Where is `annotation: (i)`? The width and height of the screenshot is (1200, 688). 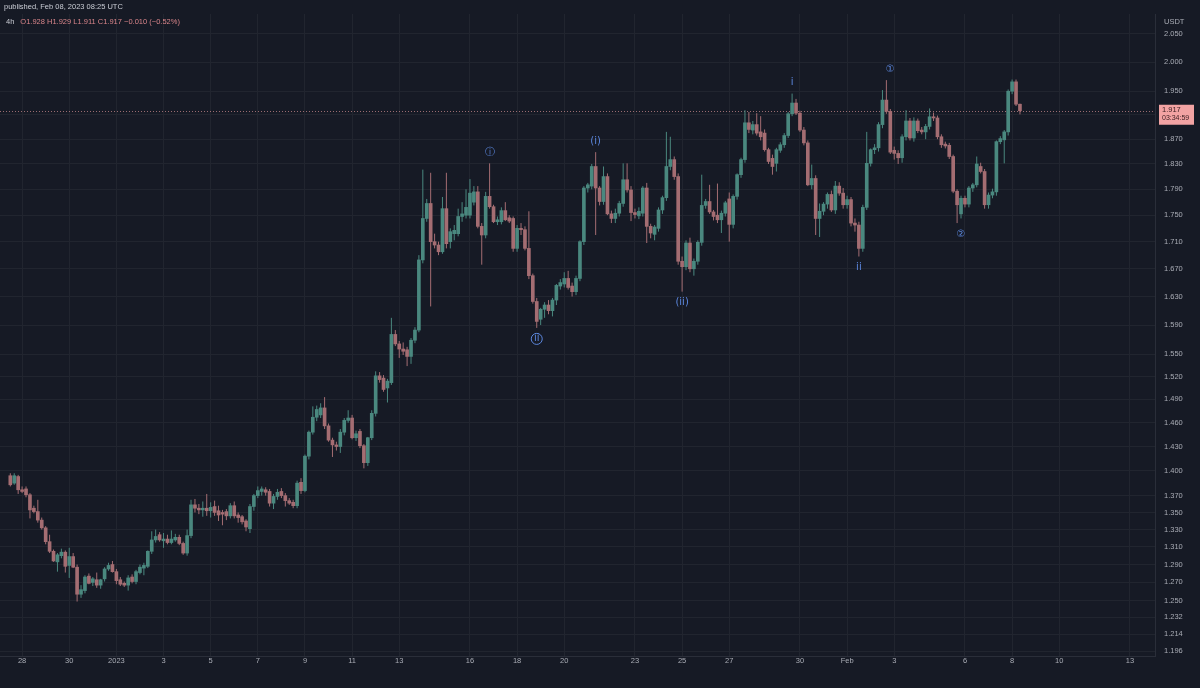
annotation: (i) is located at coordinates (596, 140).